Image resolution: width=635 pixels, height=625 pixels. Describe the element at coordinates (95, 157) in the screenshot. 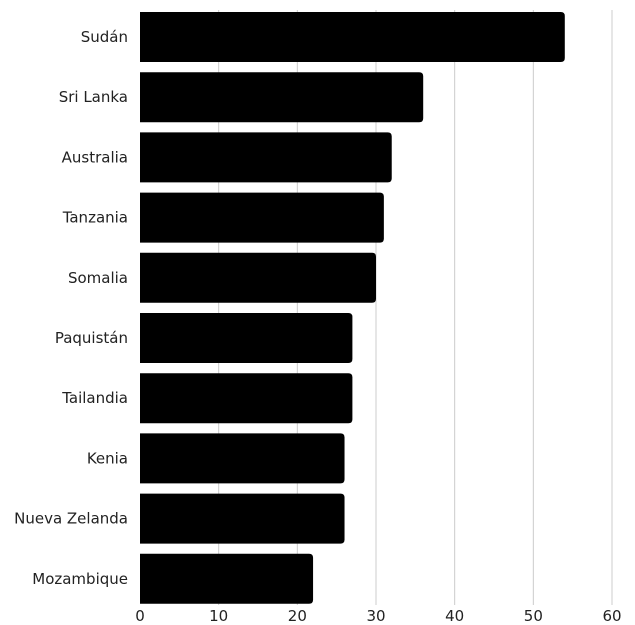

I see `category-label-3: Australia` at that location.